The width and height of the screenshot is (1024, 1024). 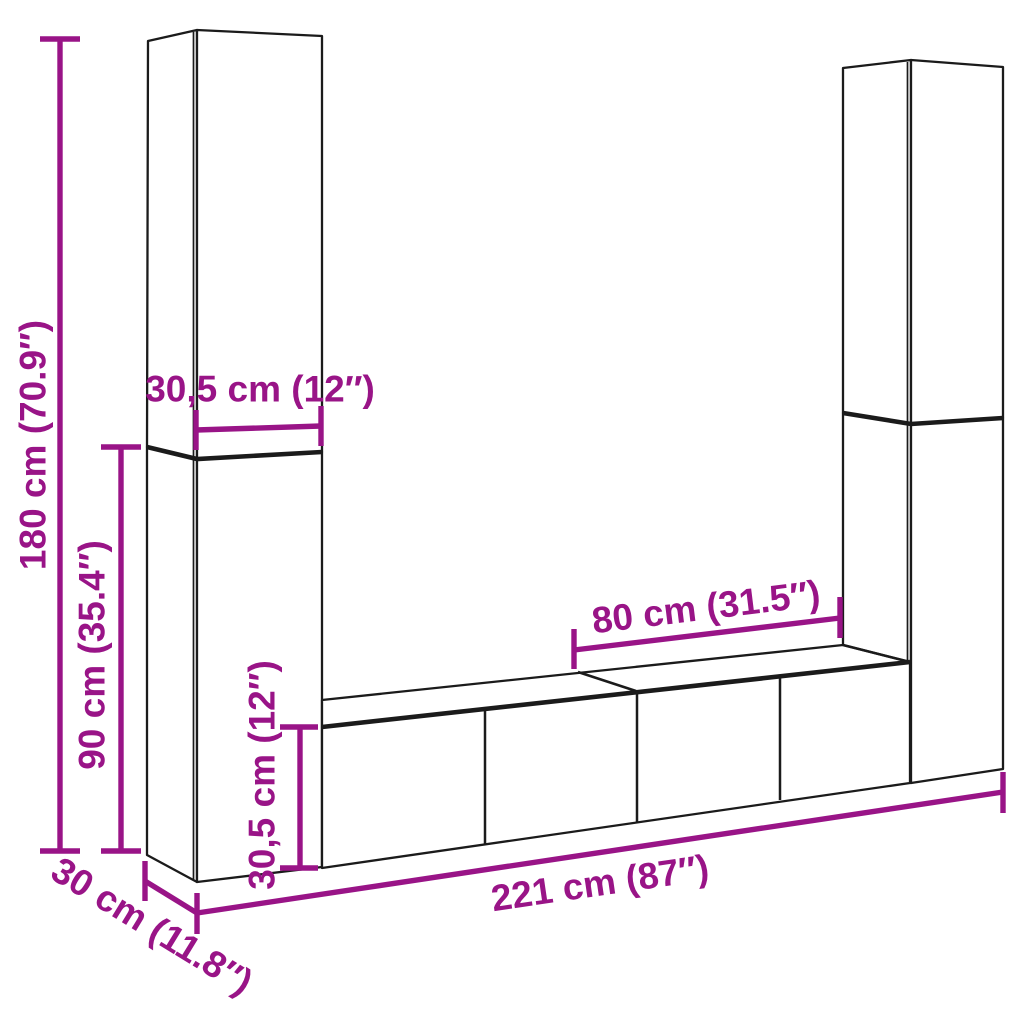 I want to click on left-cabinet-lower-side-face, so click(x=172, y=664).